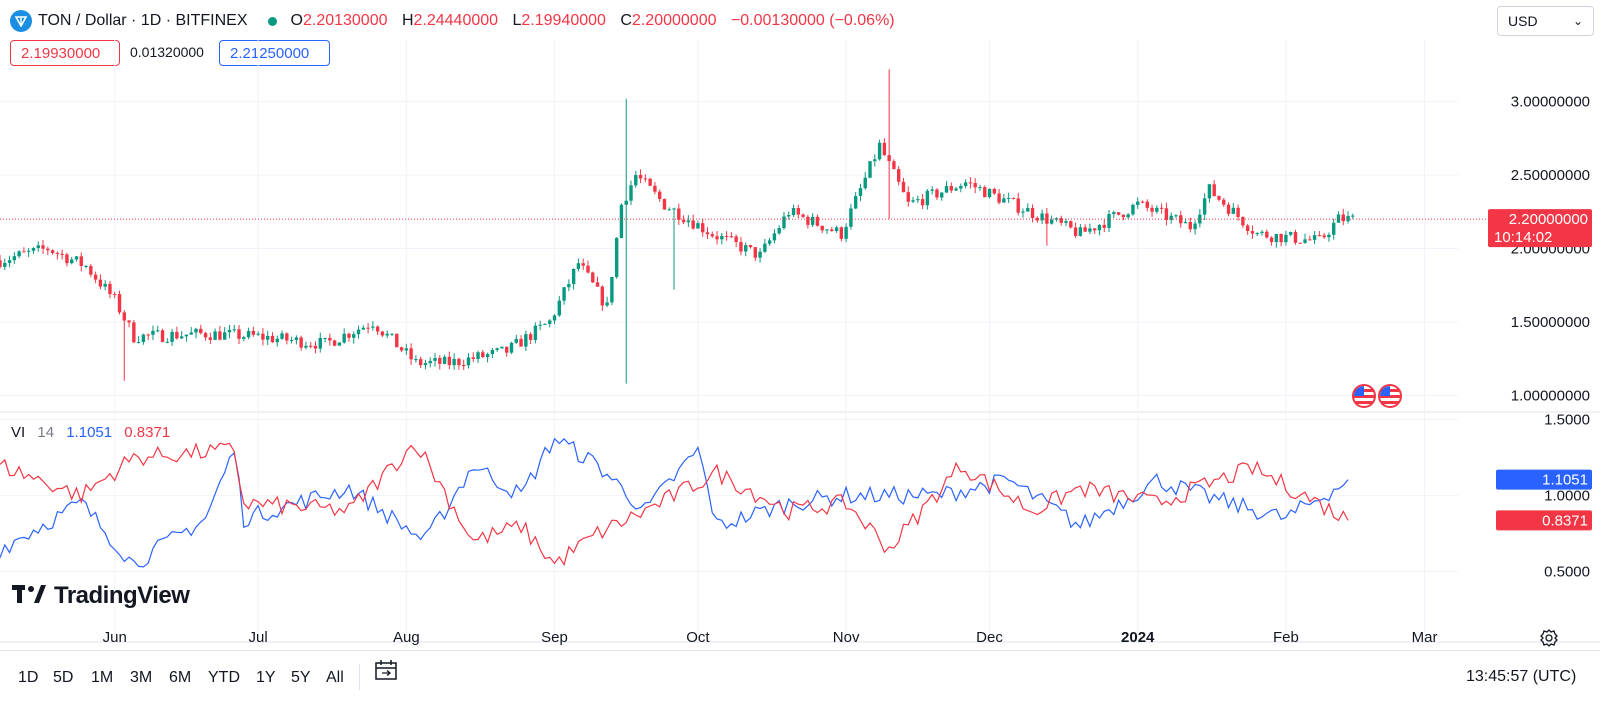  I want to click on range-5y-button: 5Y, so click(301, 677).